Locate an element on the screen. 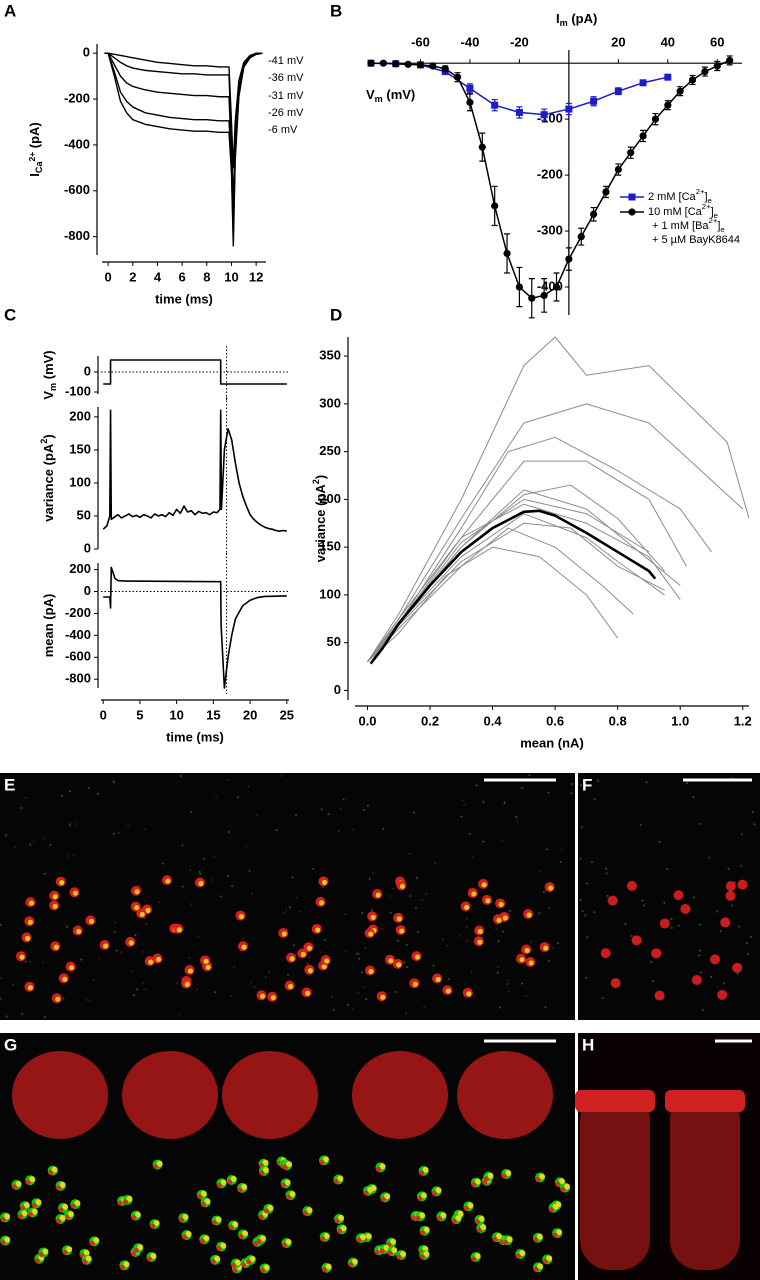  x-tick-label: 8 is located at coordinates (206, 276).